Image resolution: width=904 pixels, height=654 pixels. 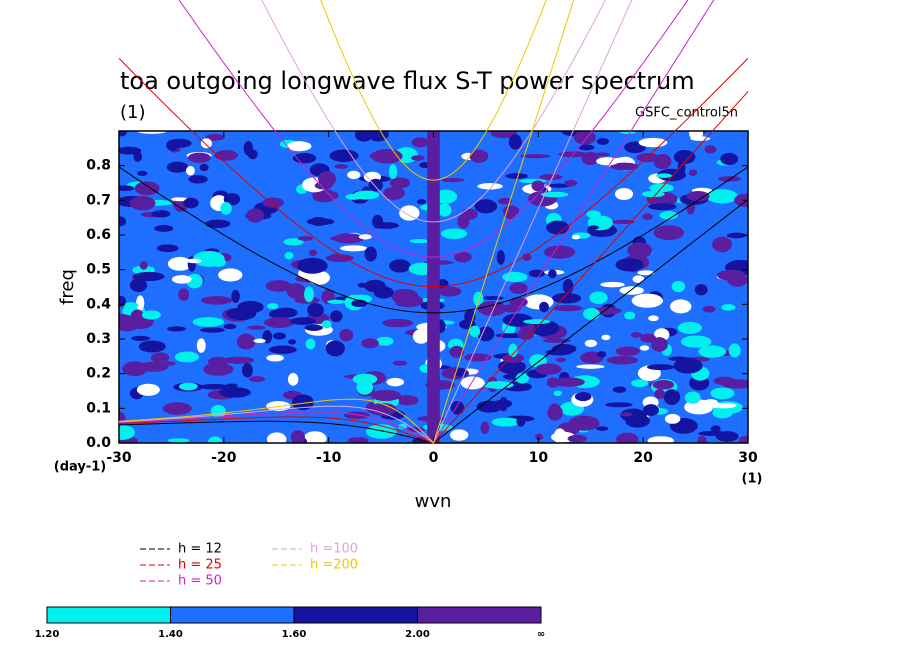 What do you see at coordinates (98, 270) in the screenshot?
I see `y-tick-label: 0.5` at bounding box center [98, 270].